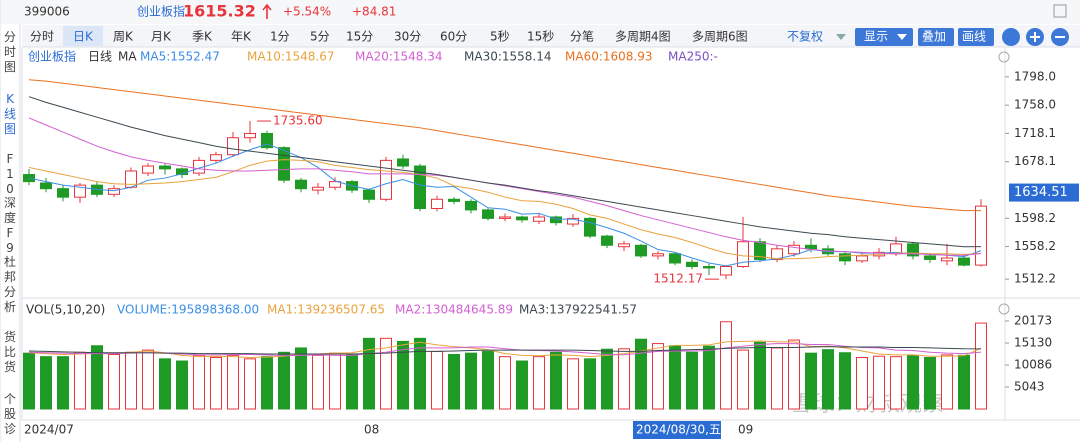 The image size is (1080, 442). I want to click on legend-period: 日线, so click(100, 57).